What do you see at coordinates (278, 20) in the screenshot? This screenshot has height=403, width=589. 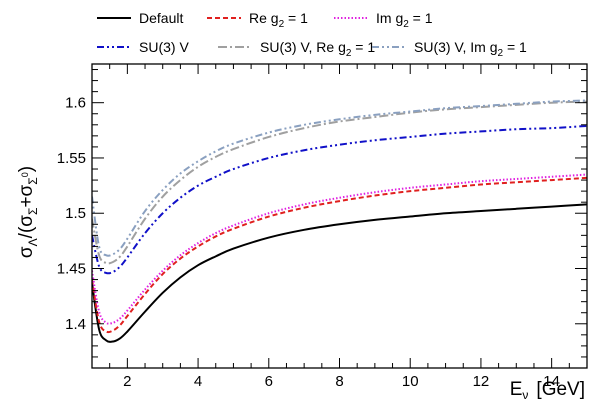 I see `legend-label-1: Re g2 = 1` at bounding box center [278, 20].